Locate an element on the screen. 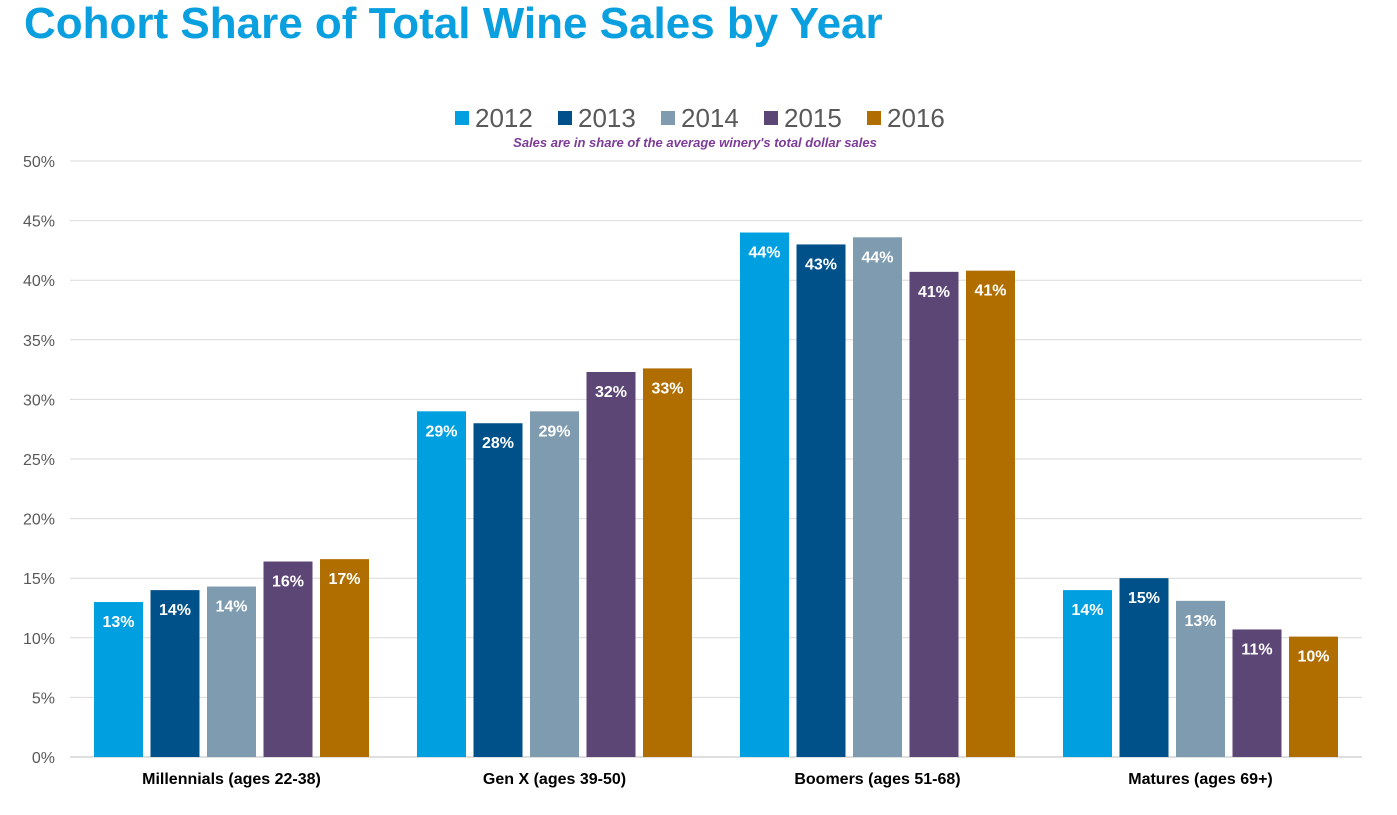 The height and width of the screenshot is (815, 1397). y-tick-label: 25% is located at coordinates (39, 460).